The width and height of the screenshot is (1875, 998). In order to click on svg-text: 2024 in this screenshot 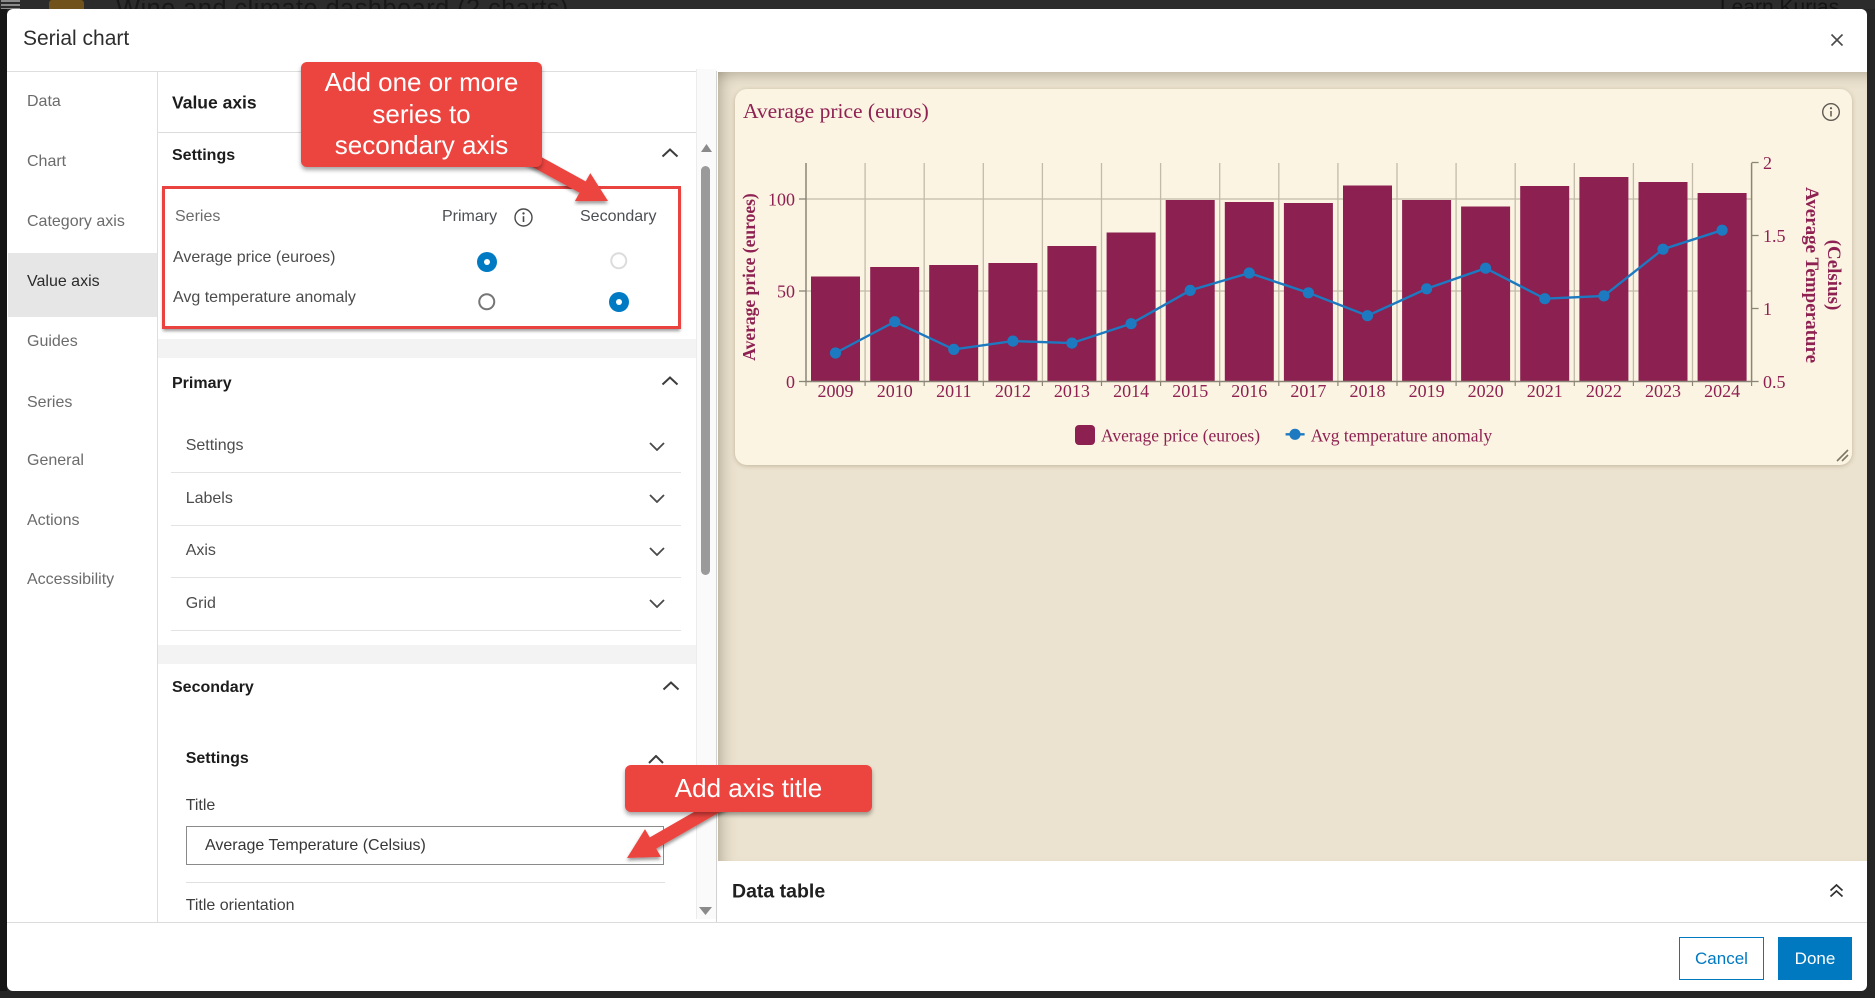, I will do `click(1722, 391)`.